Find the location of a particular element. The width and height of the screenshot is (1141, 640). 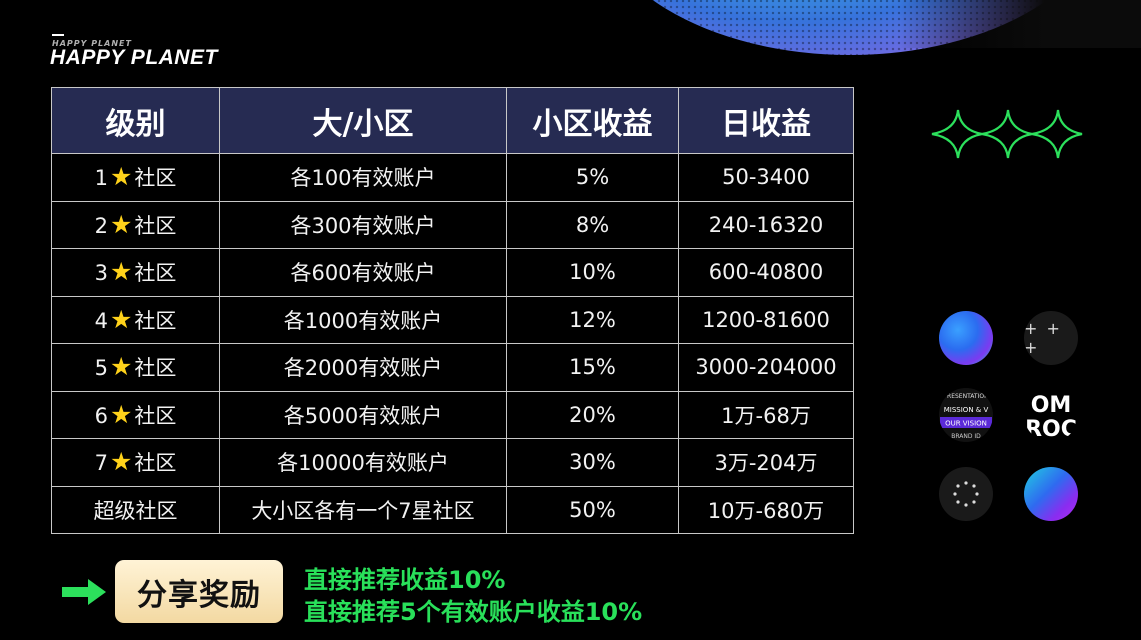

daily-income-cell: 240-16320 is located at coordinates (766, 224).